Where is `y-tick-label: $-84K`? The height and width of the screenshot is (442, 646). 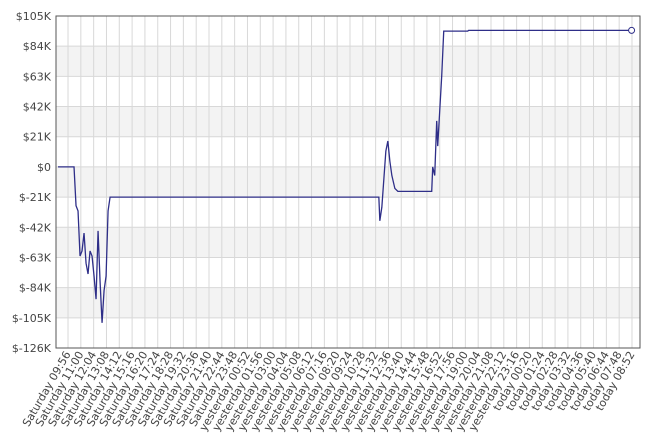 y-tick-label: $-84K is located at coordinates (35, 288).